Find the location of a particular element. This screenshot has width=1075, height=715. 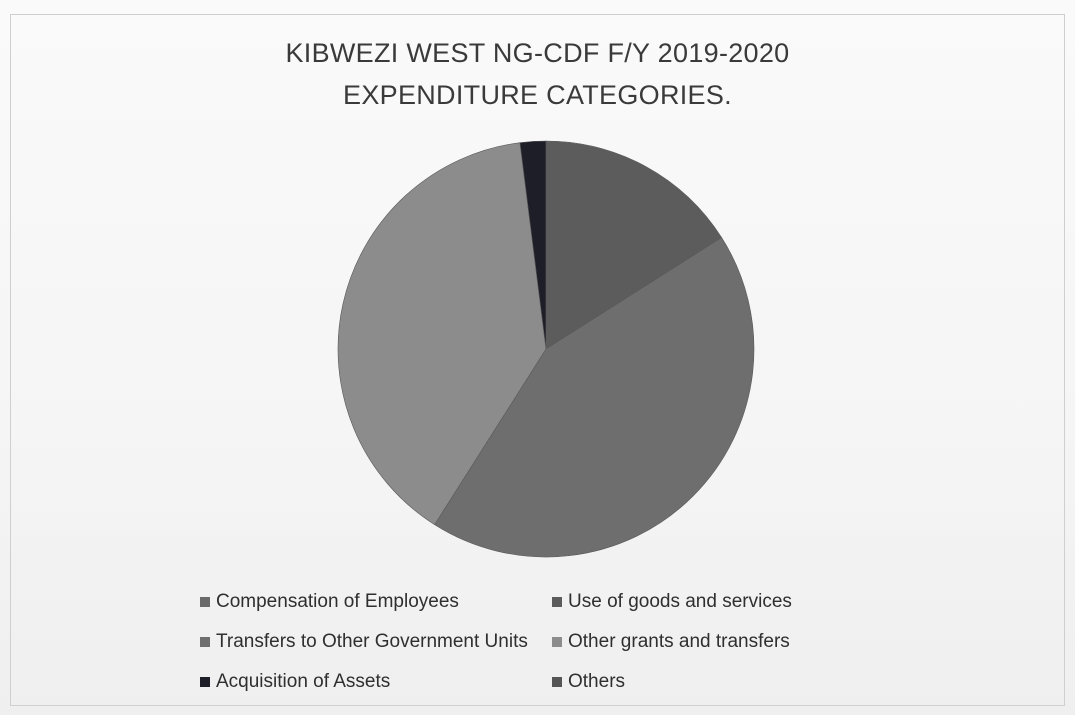

legend-label: Transfers to Other Government Units is located at coordinates (372, 641).